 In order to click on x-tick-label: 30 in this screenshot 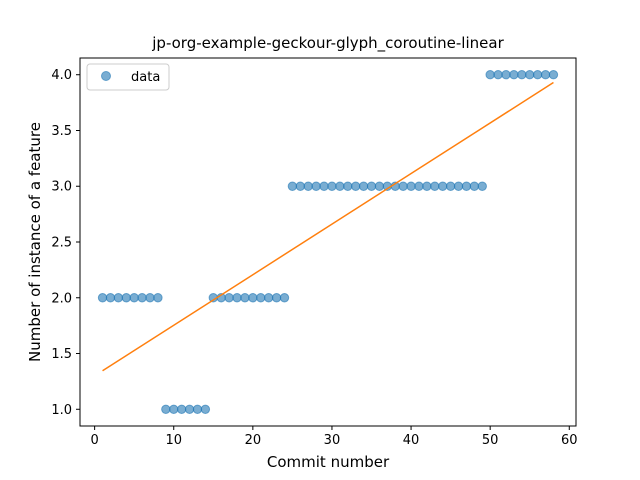, I will do `click(332, 440)`.